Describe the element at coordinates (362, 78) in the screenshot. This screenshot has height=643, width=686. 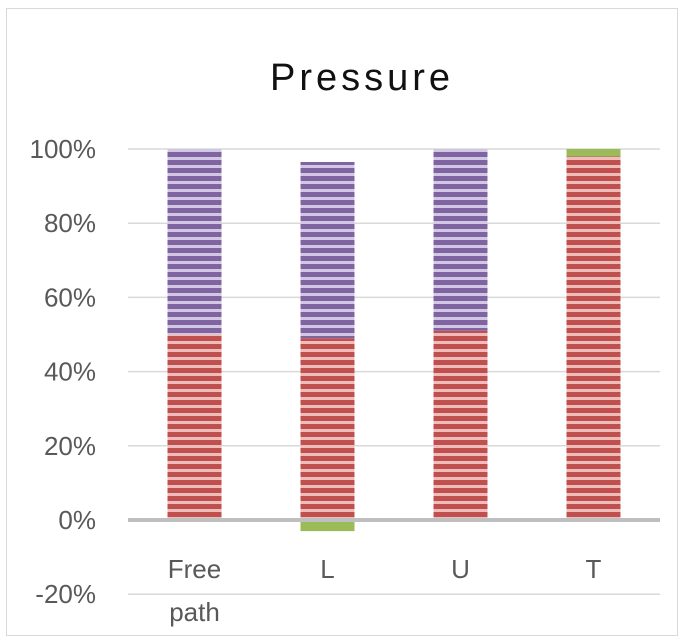
I see `chart-title: Pressure` at that location.